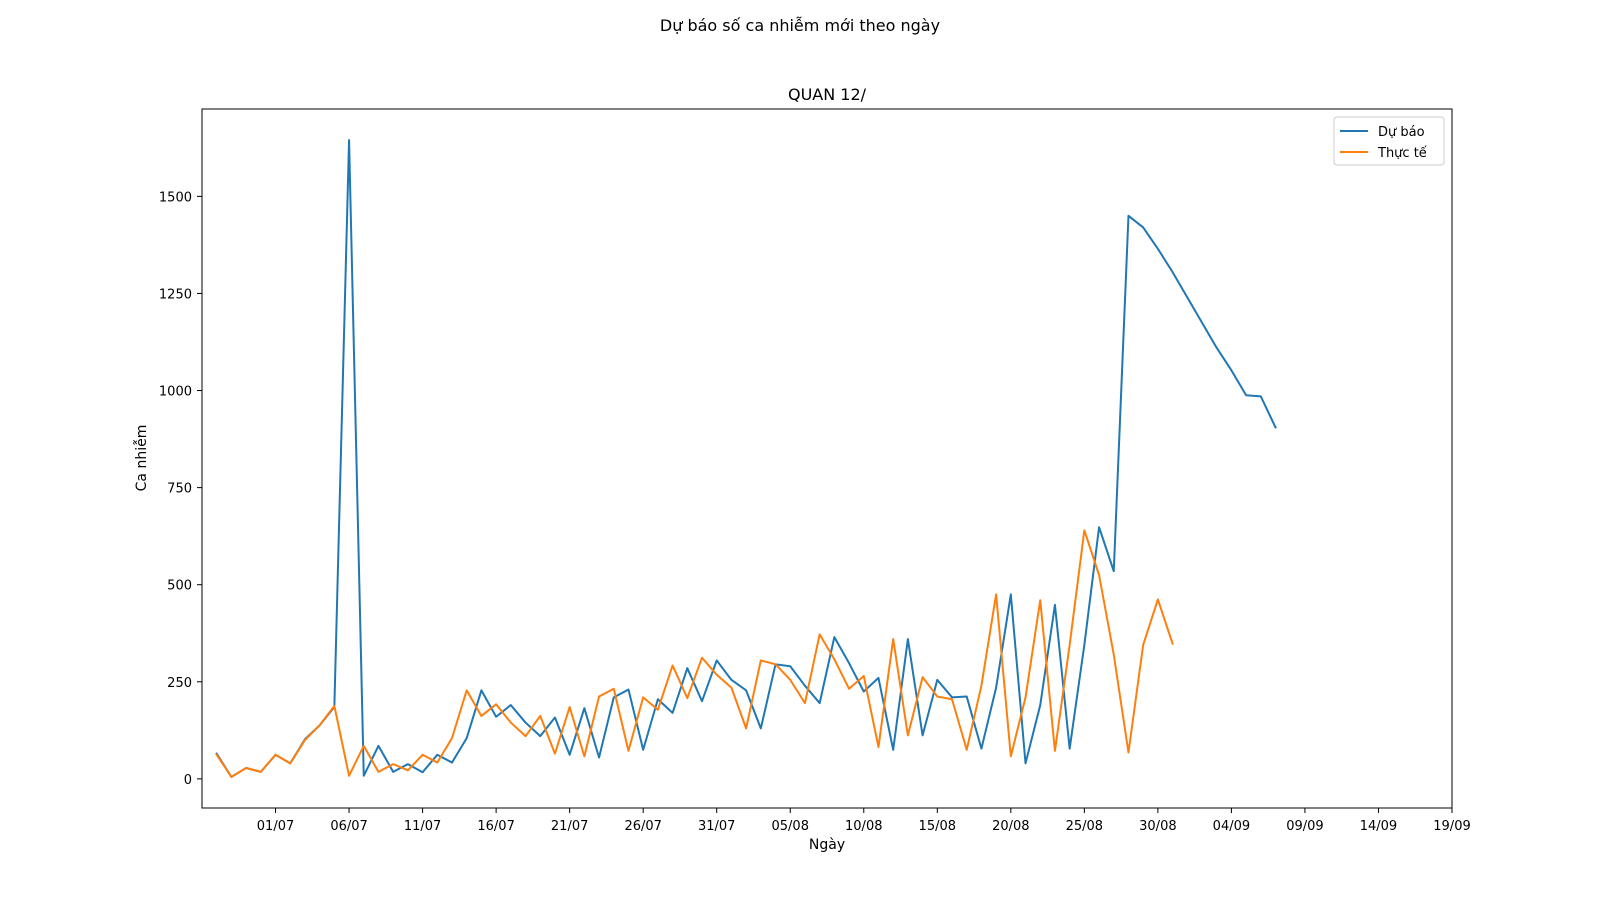 Image resolution: width=1600 pixels, height=905 pixels. What do you see at coordinates (175, 392) in the screenshot?
I see `y-tick-label: 1000` at bounding box center [175, 392].